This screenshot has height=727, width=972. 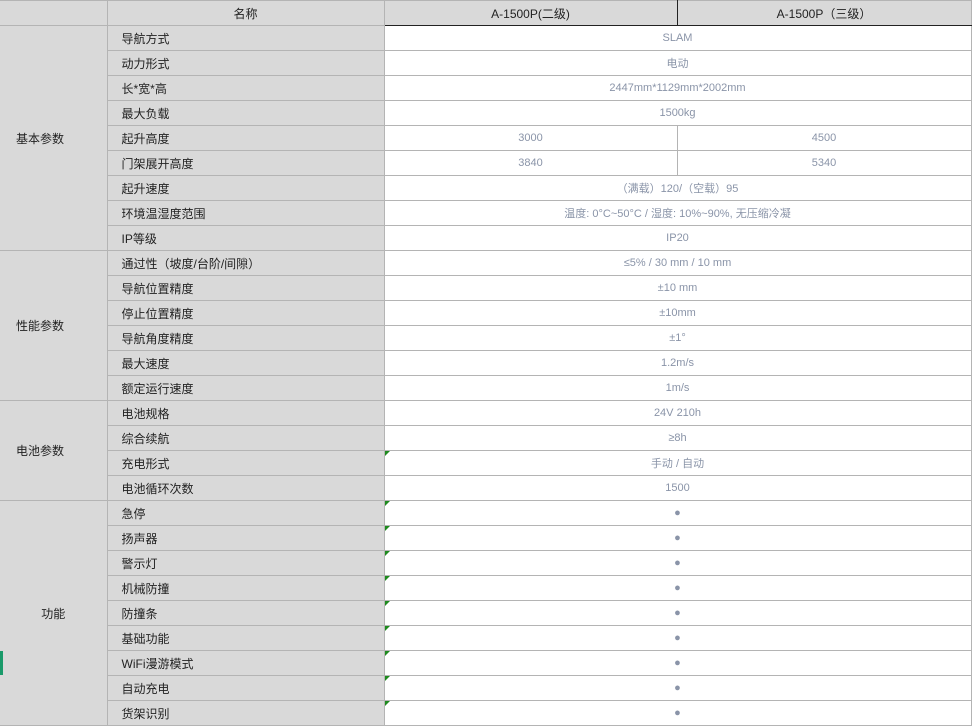 What do you see at coordinates (824, 138) in the screenshot?
I see `param-value-v2: 4500` at bounding box center [824, 138].